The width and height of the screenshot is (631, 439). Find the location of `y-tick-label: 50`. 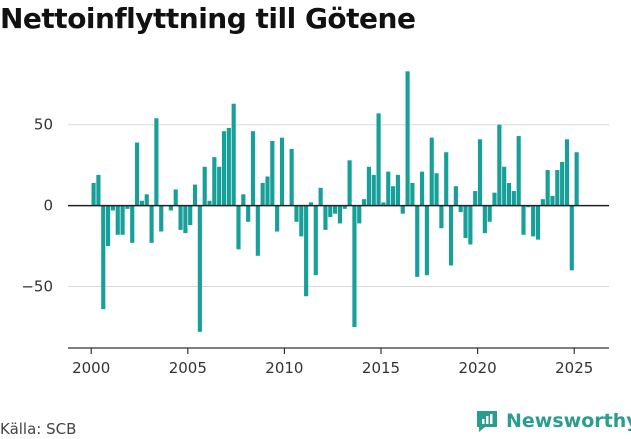

y-tick-label: 50 is located at coordinates (43, 125).